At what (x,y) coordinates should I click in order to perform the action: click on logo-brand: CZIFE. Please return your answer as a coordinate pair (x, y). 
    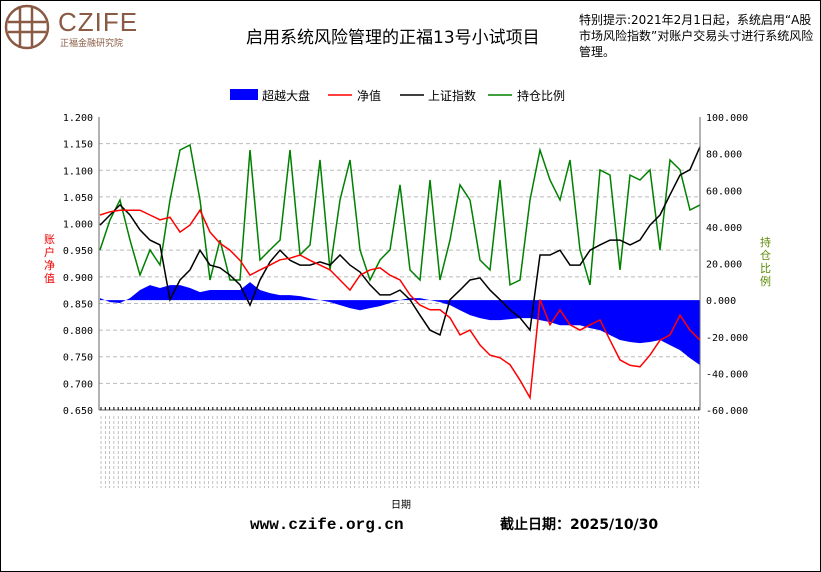
    Looking at the image, I should click on (98, 22).